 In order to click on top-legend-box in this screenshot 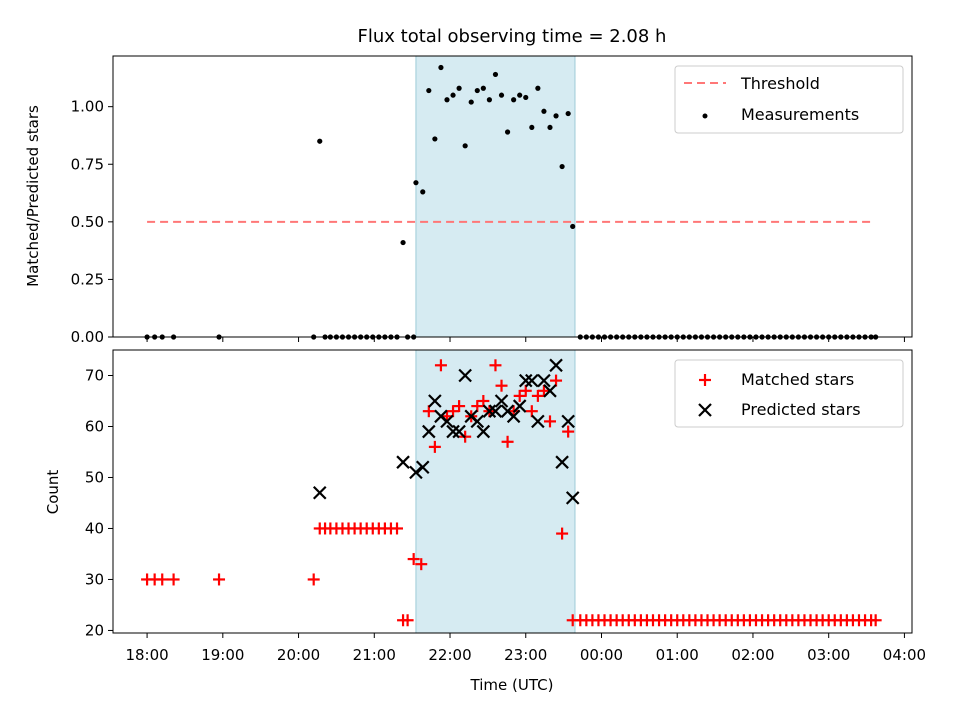, I will do `click(789, 99)`.